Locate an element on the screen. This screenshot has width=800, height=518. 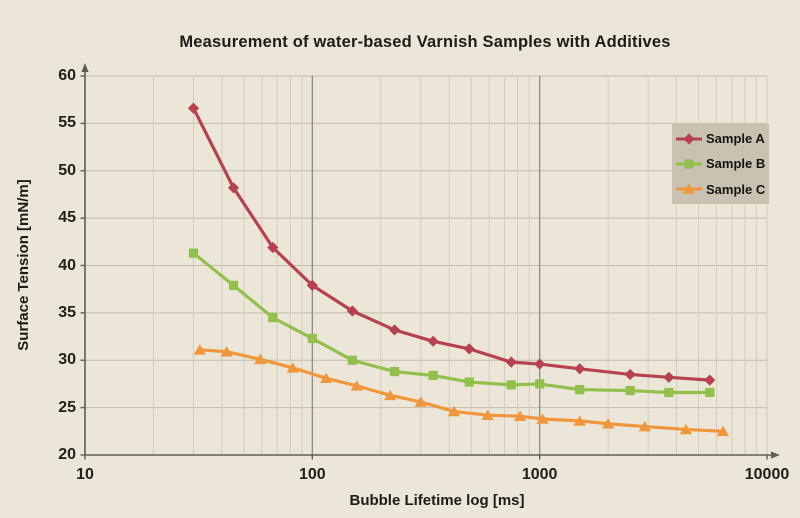
x-tick-label: 10000 is located at coordinates (767, 474).